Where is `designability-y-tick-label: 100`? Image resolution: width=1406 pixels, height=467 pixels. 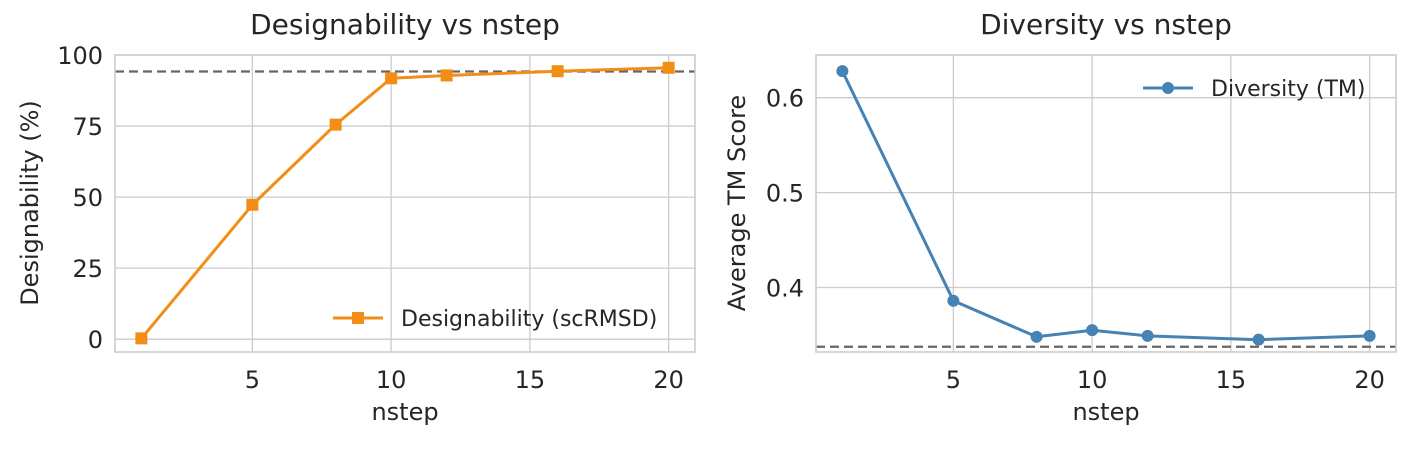
designability-y-tick-label: 100 is located at coordinates (80, 56).